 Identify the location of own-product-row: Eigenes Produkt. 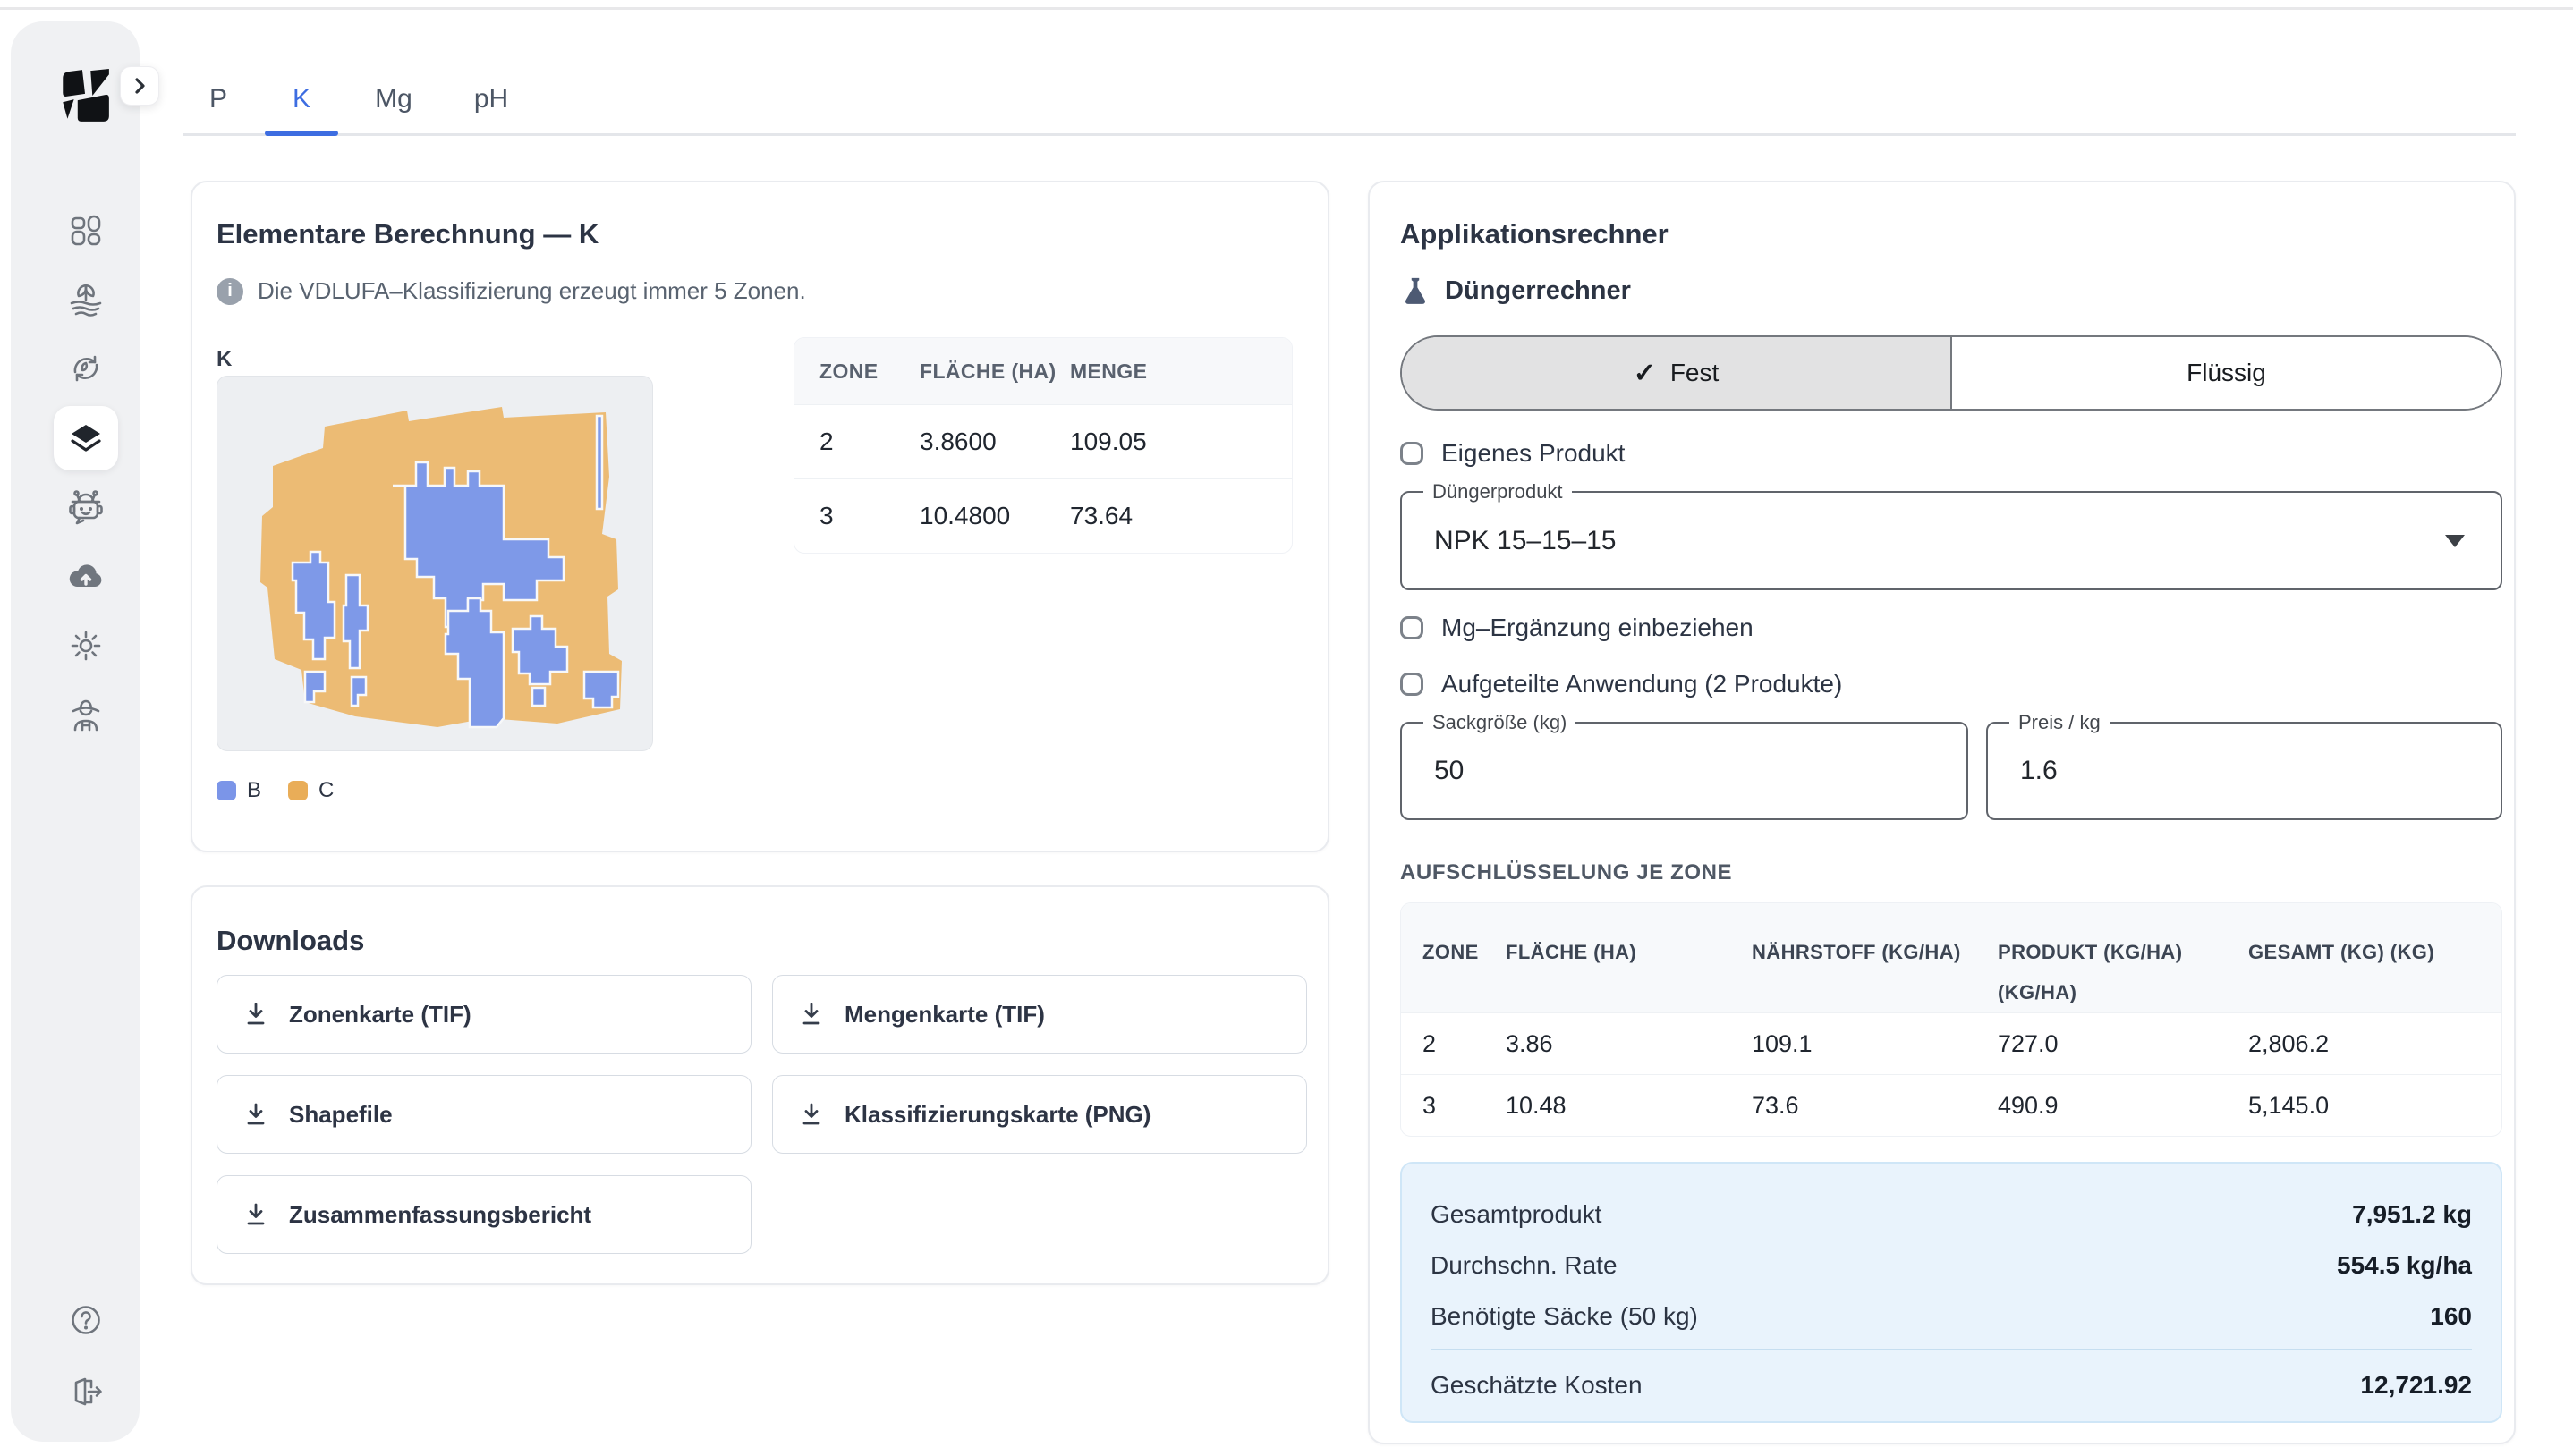
(1512, 453).